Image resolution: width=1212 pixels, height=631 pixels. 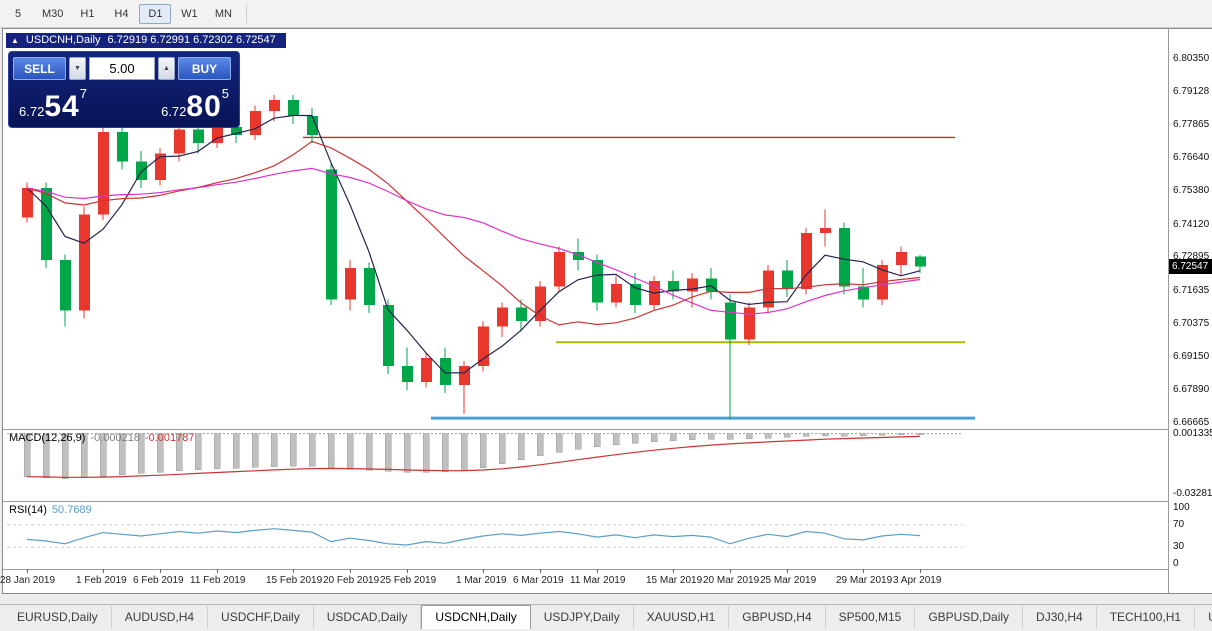 I want to click on macd-signal-line, so click(x=473, y=456).